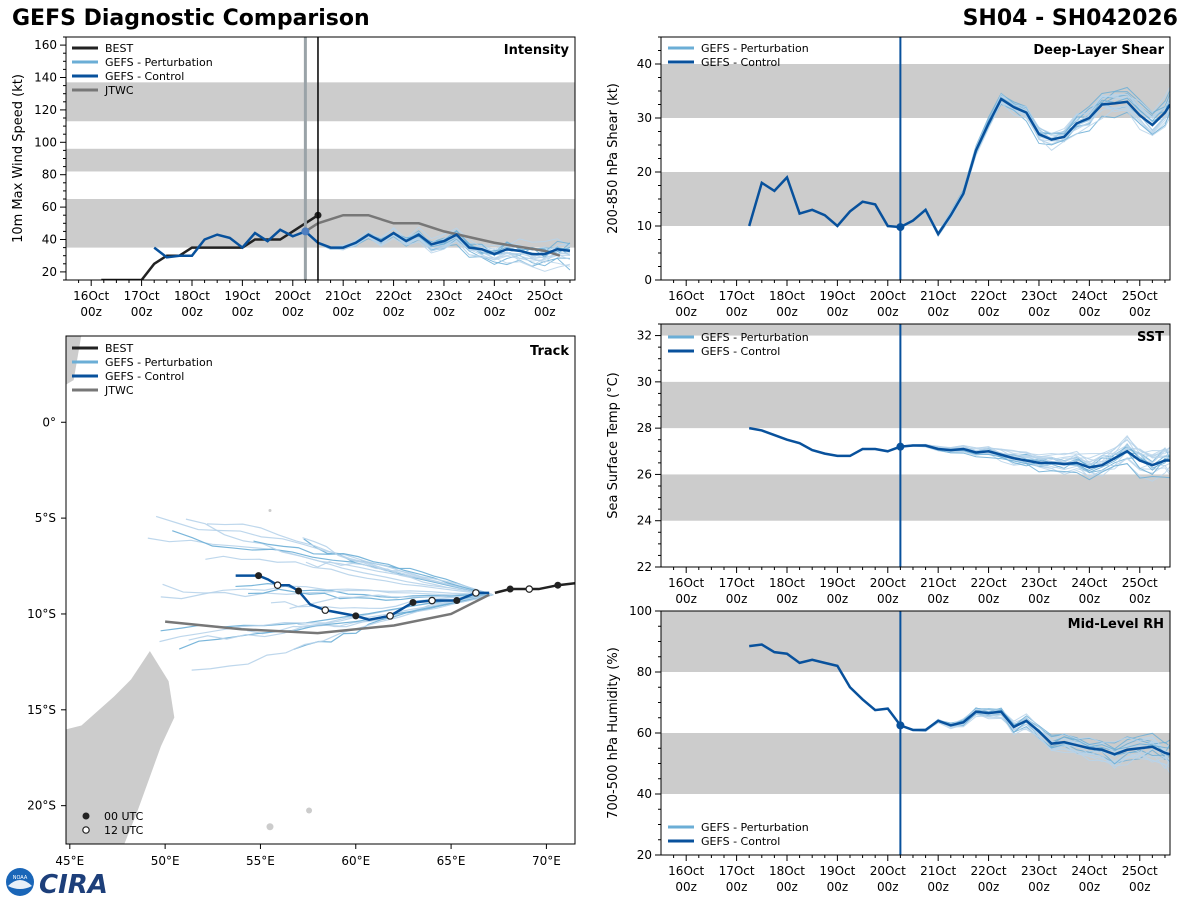 The width and height of the screenshot is (1200, 902). What do you see at coordinates (1098, 50) in the screenshot?
I see `shear-title: Deep-Layer Shear` at bounding box center [1098, 50].